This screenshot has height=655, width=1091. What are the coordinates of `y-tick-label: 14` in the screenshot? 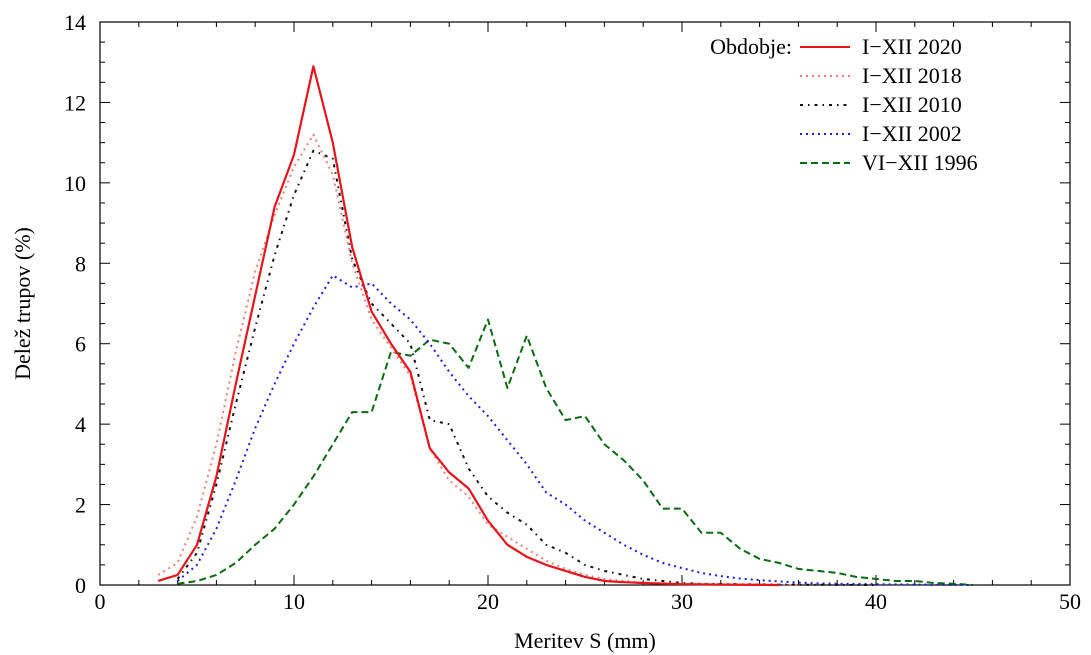 It's located at (75, 22).